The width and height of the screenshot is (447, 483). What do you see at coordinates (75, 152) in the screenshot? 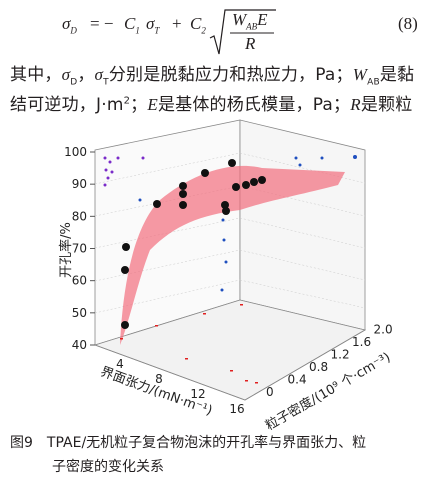
I see `z-tick-label: 100` at bounding box center [75, 152].